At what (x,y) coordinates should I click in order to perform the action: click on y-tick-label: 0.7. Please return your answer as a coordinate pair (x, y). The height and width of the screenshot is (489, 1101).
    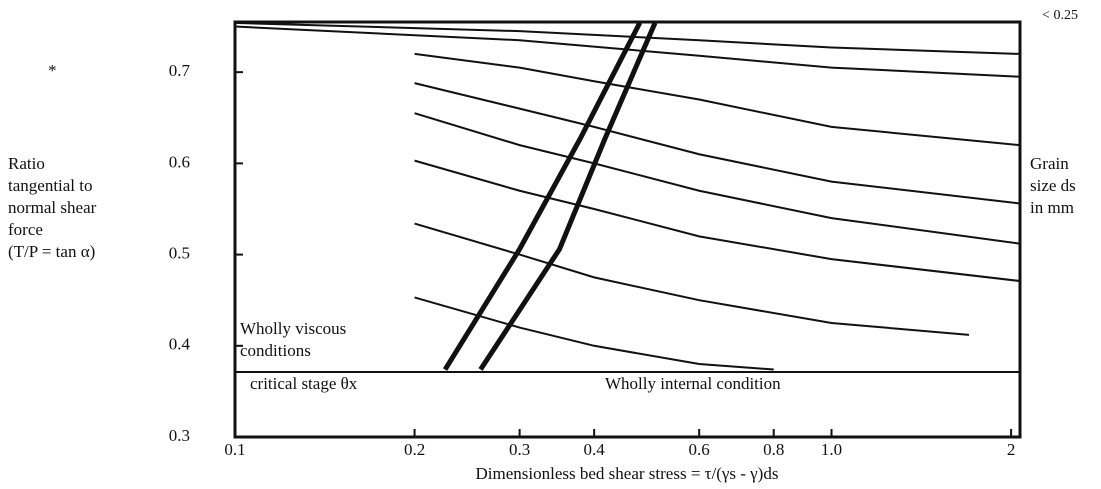
    Looking at the image, I should click on (180, 70).